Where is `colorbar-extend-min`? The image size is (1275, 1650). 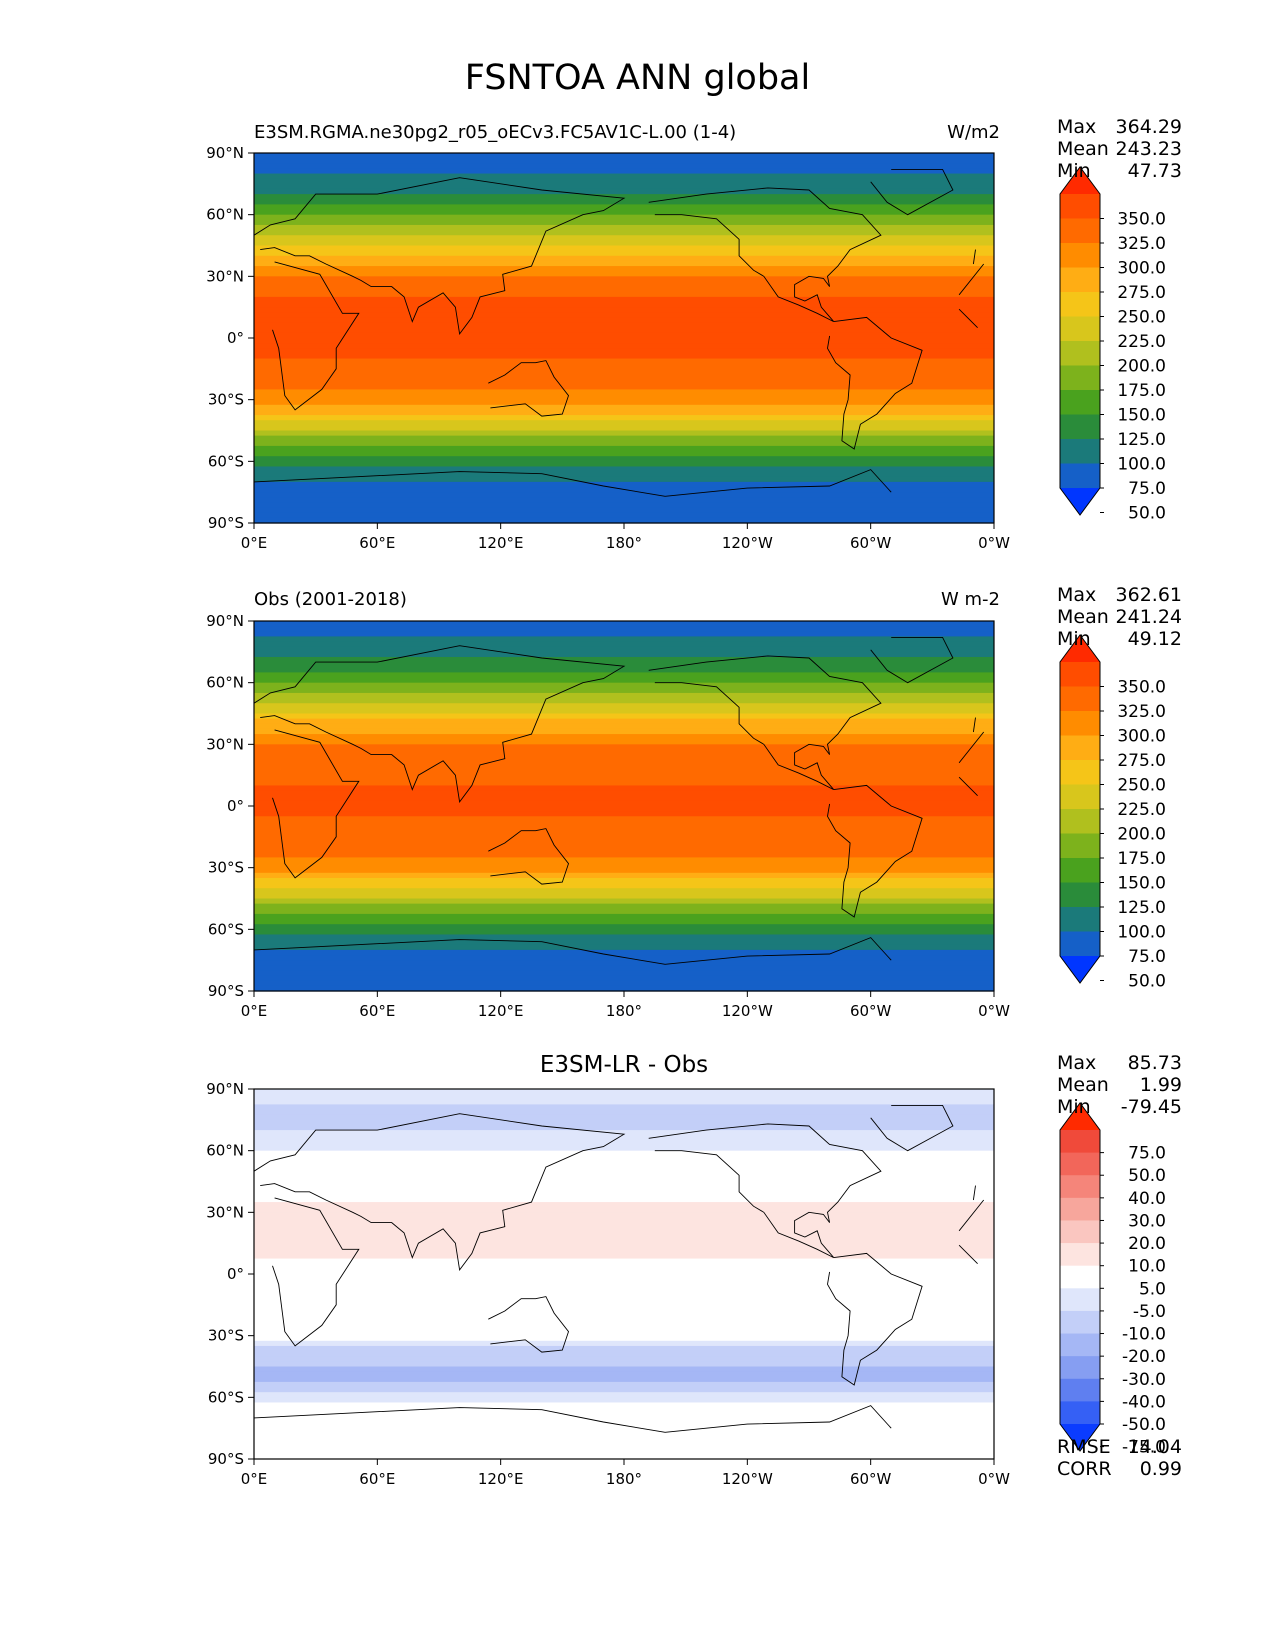
colorbar-extend-min is located at coordinates (1080, 969).